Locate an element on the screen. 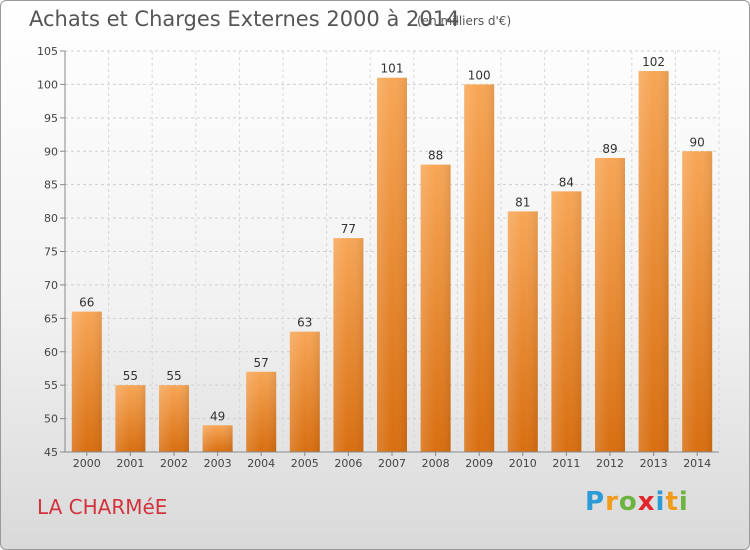  x-tick-label: 2011 is located at coordinates (566, 463).